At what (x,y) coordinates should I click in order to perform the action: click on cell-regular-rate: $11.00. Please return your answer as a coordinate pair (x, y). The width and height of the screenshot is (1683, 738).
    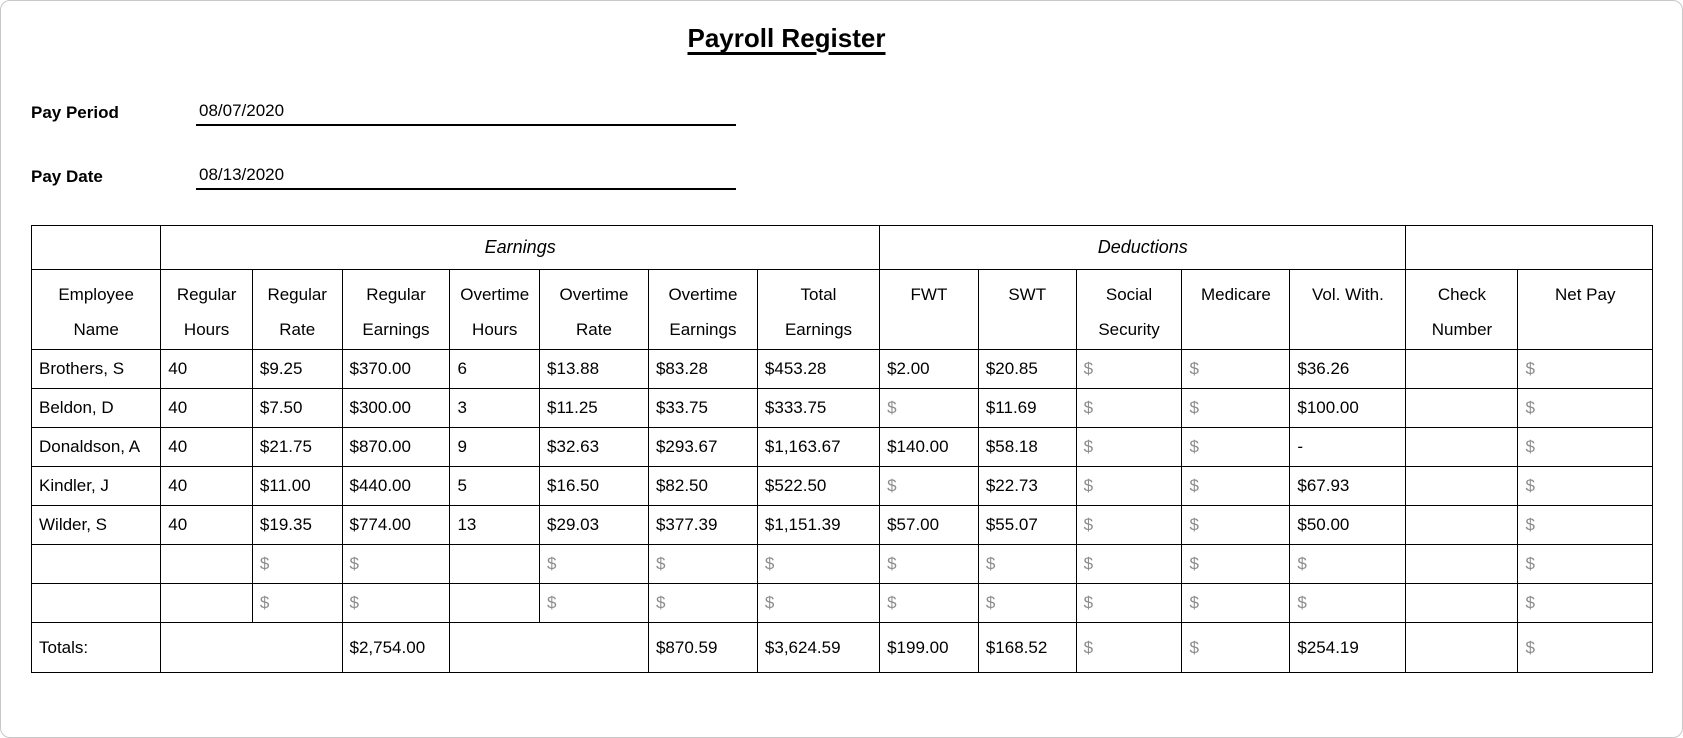
    Looking at the image, I should click on (297, 486).